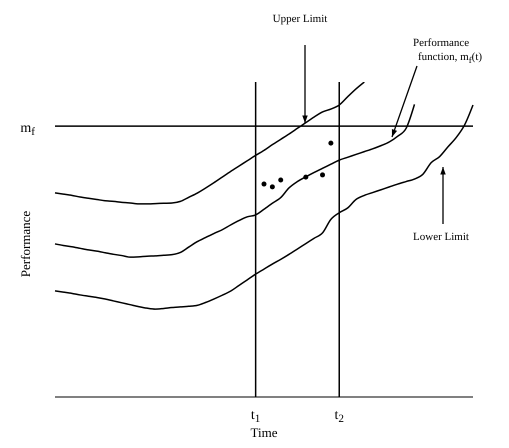 The image size is (509, 448). I want to click on x-tick-label: t$_{2}$, so click(339, 417).